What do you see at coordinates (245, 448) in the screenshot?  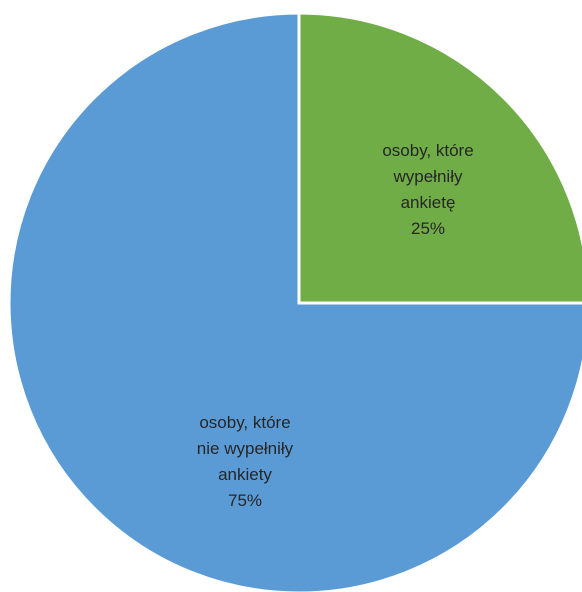 I see `slice-label-line: nie wypełniły` at bounding box center [245, 448].